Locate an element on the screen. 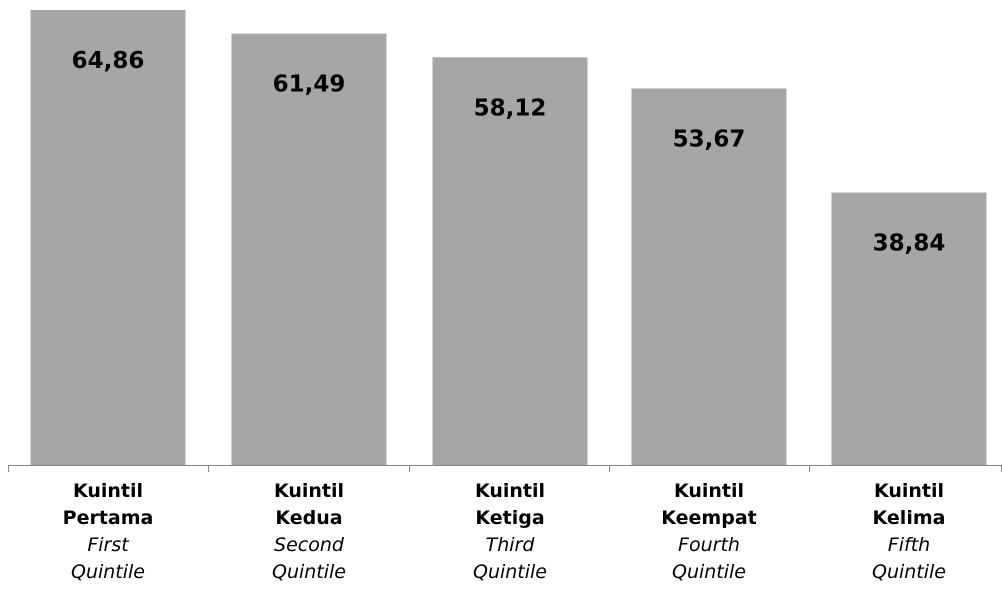  x-tick-label: Kuintil Kelima Fifth Quintile is located at coordinates (909, 532).